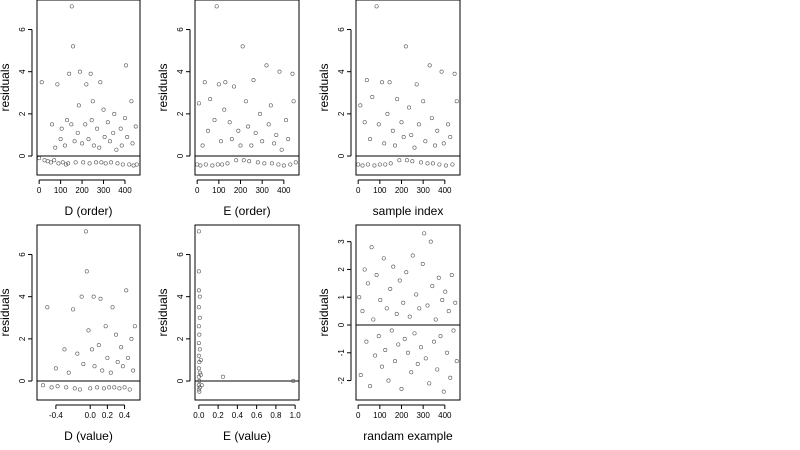  I want to click on x-tick-label: 0.4, so click(238, 415).